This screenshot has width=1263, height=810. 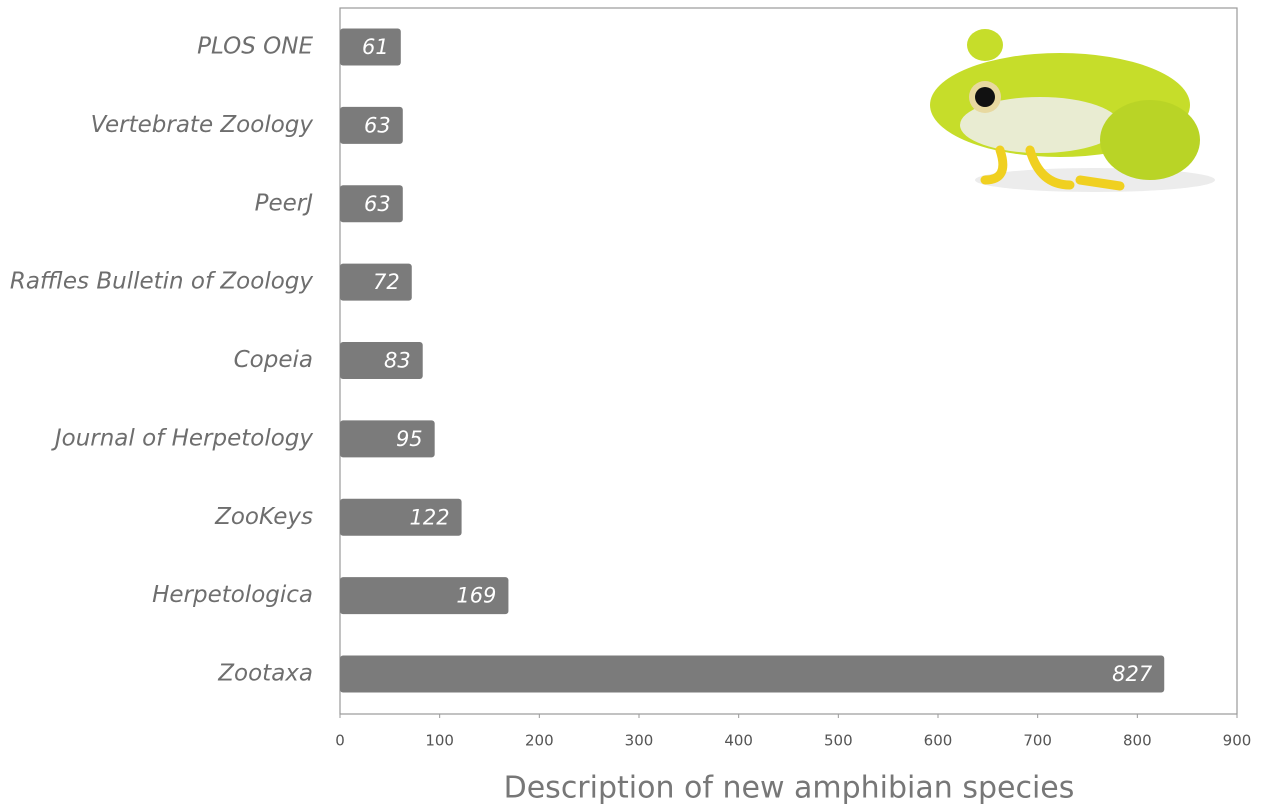 What do you see at coordinates (255, 47) in the screenshot?
I see `category-label: PLOS ONE` at bounding box center [255, 47].